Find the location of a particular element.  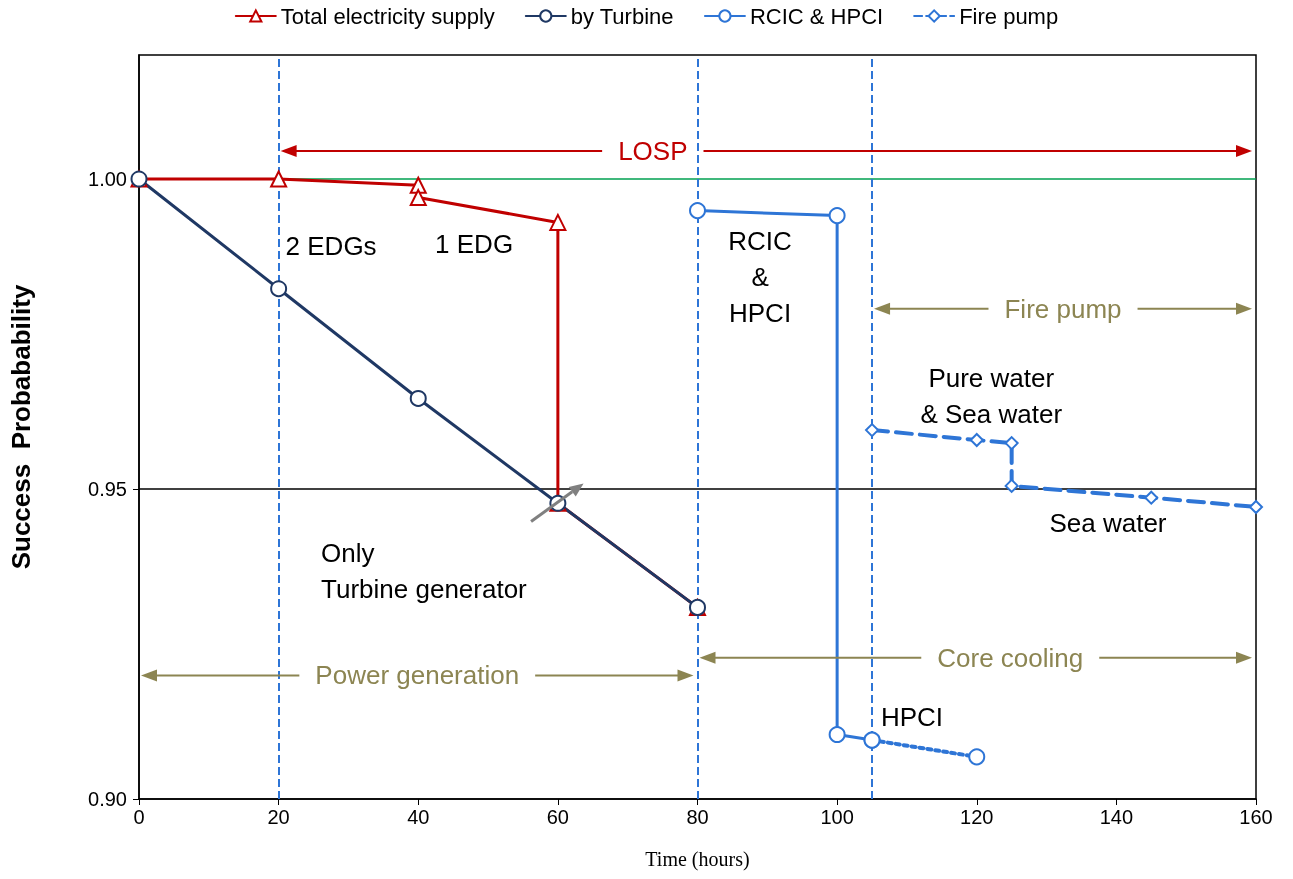

legend-label: by Turbine is located at coordinates (622, 16).